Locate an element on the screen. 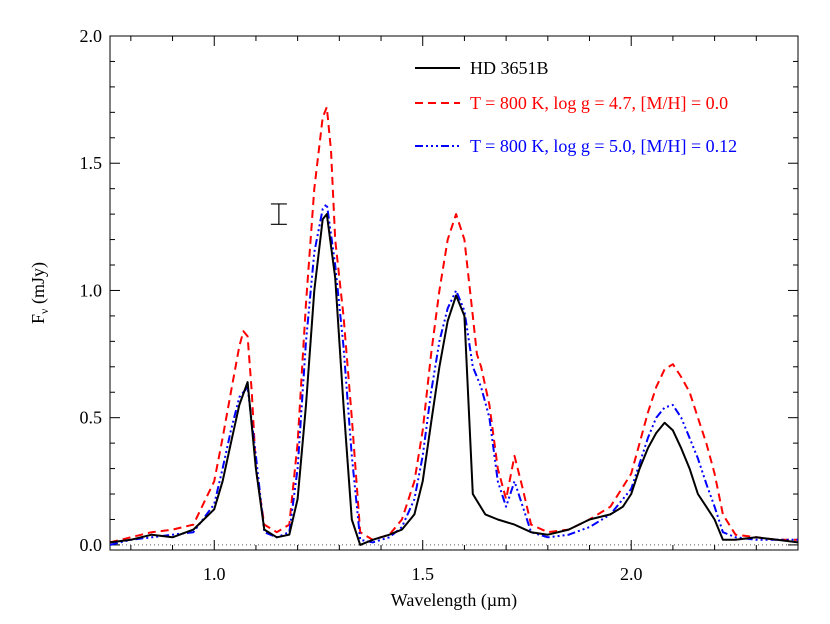 This screenshot has height=624, width=830. legend-label-model-logg-5-0: T = 800 K, log g = 5.0, [M/H] = 0.12 is located at coordinates (603, 146).